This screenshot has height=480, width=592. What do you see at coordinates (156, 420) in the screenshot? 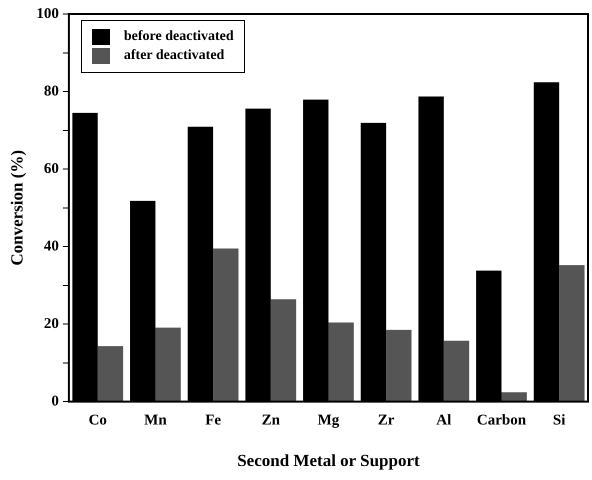
I see `x-tick-label: Mn` at bounding box center [156, 420].